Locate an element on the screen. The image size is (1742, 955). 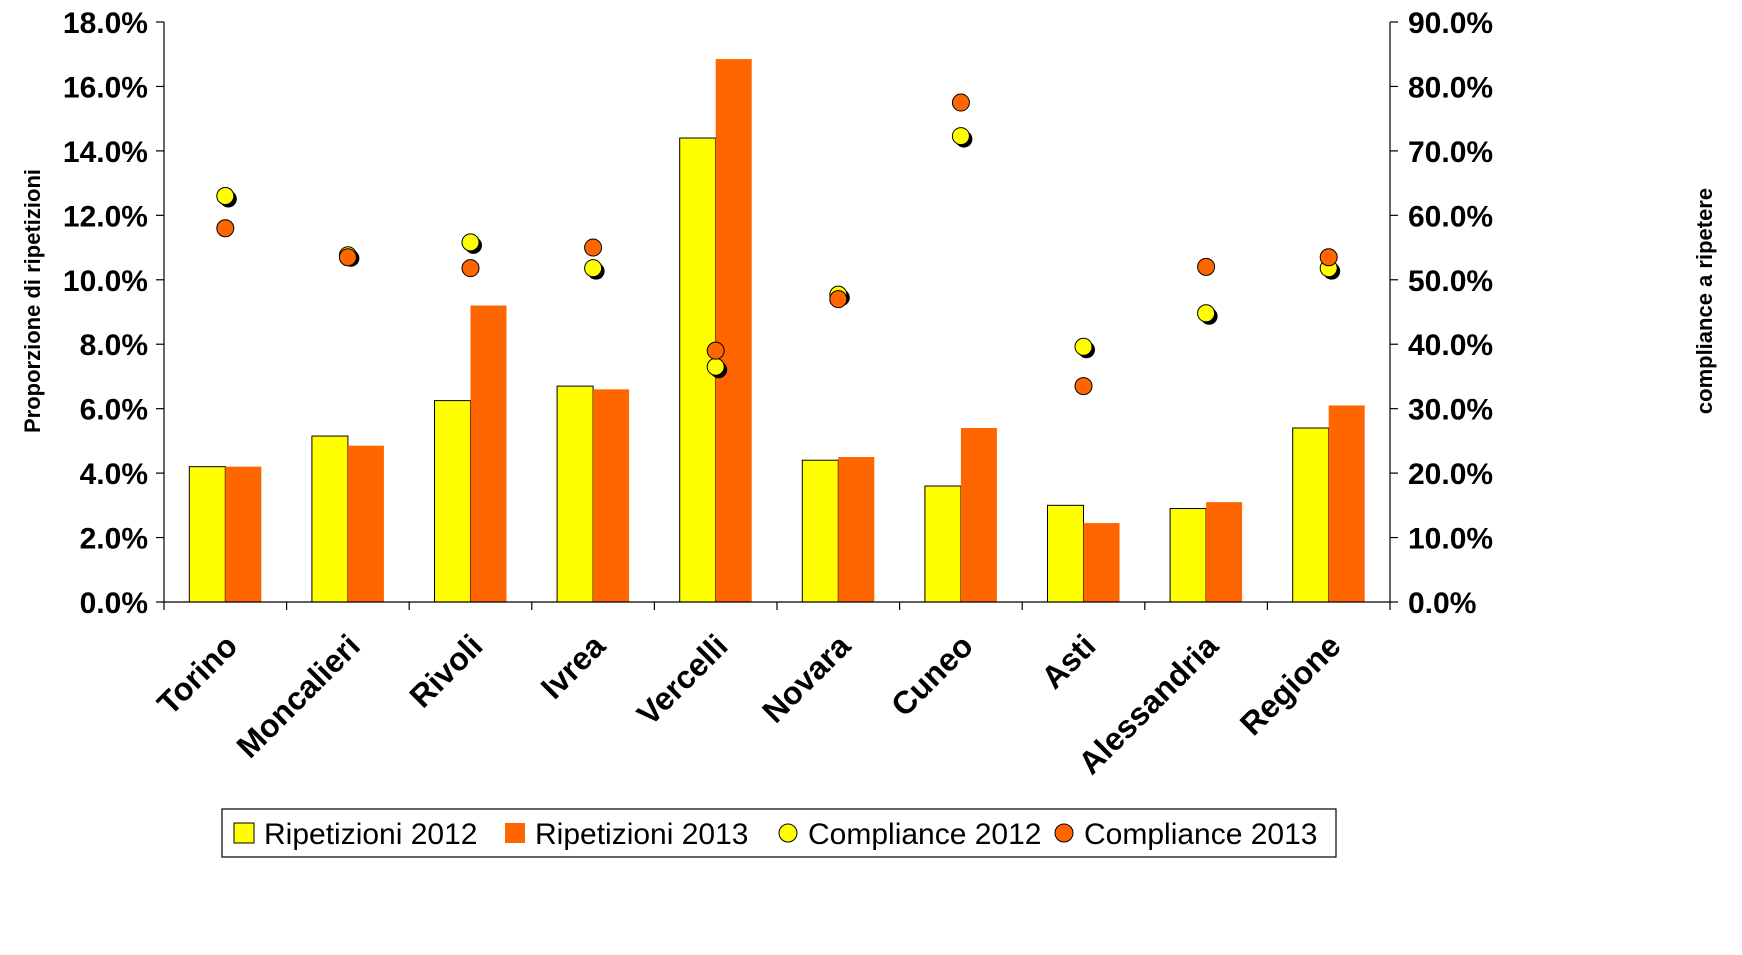
legend-swatch-ripetizioni-2012 is located at coordinates (244, 833).